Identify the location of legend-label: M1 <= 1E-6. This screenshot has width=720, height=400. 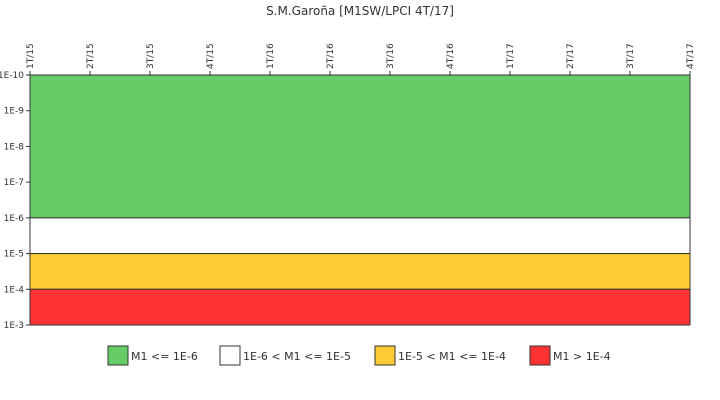
(164, 356).